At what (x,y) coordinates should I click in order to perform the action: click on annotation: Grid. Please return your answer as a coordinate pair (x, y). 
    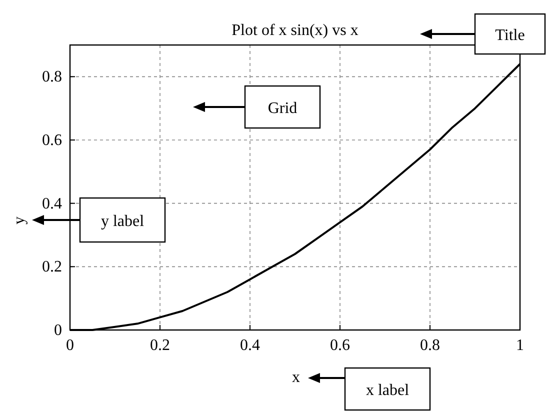
    Looking at the image, I should click on (283, 108).